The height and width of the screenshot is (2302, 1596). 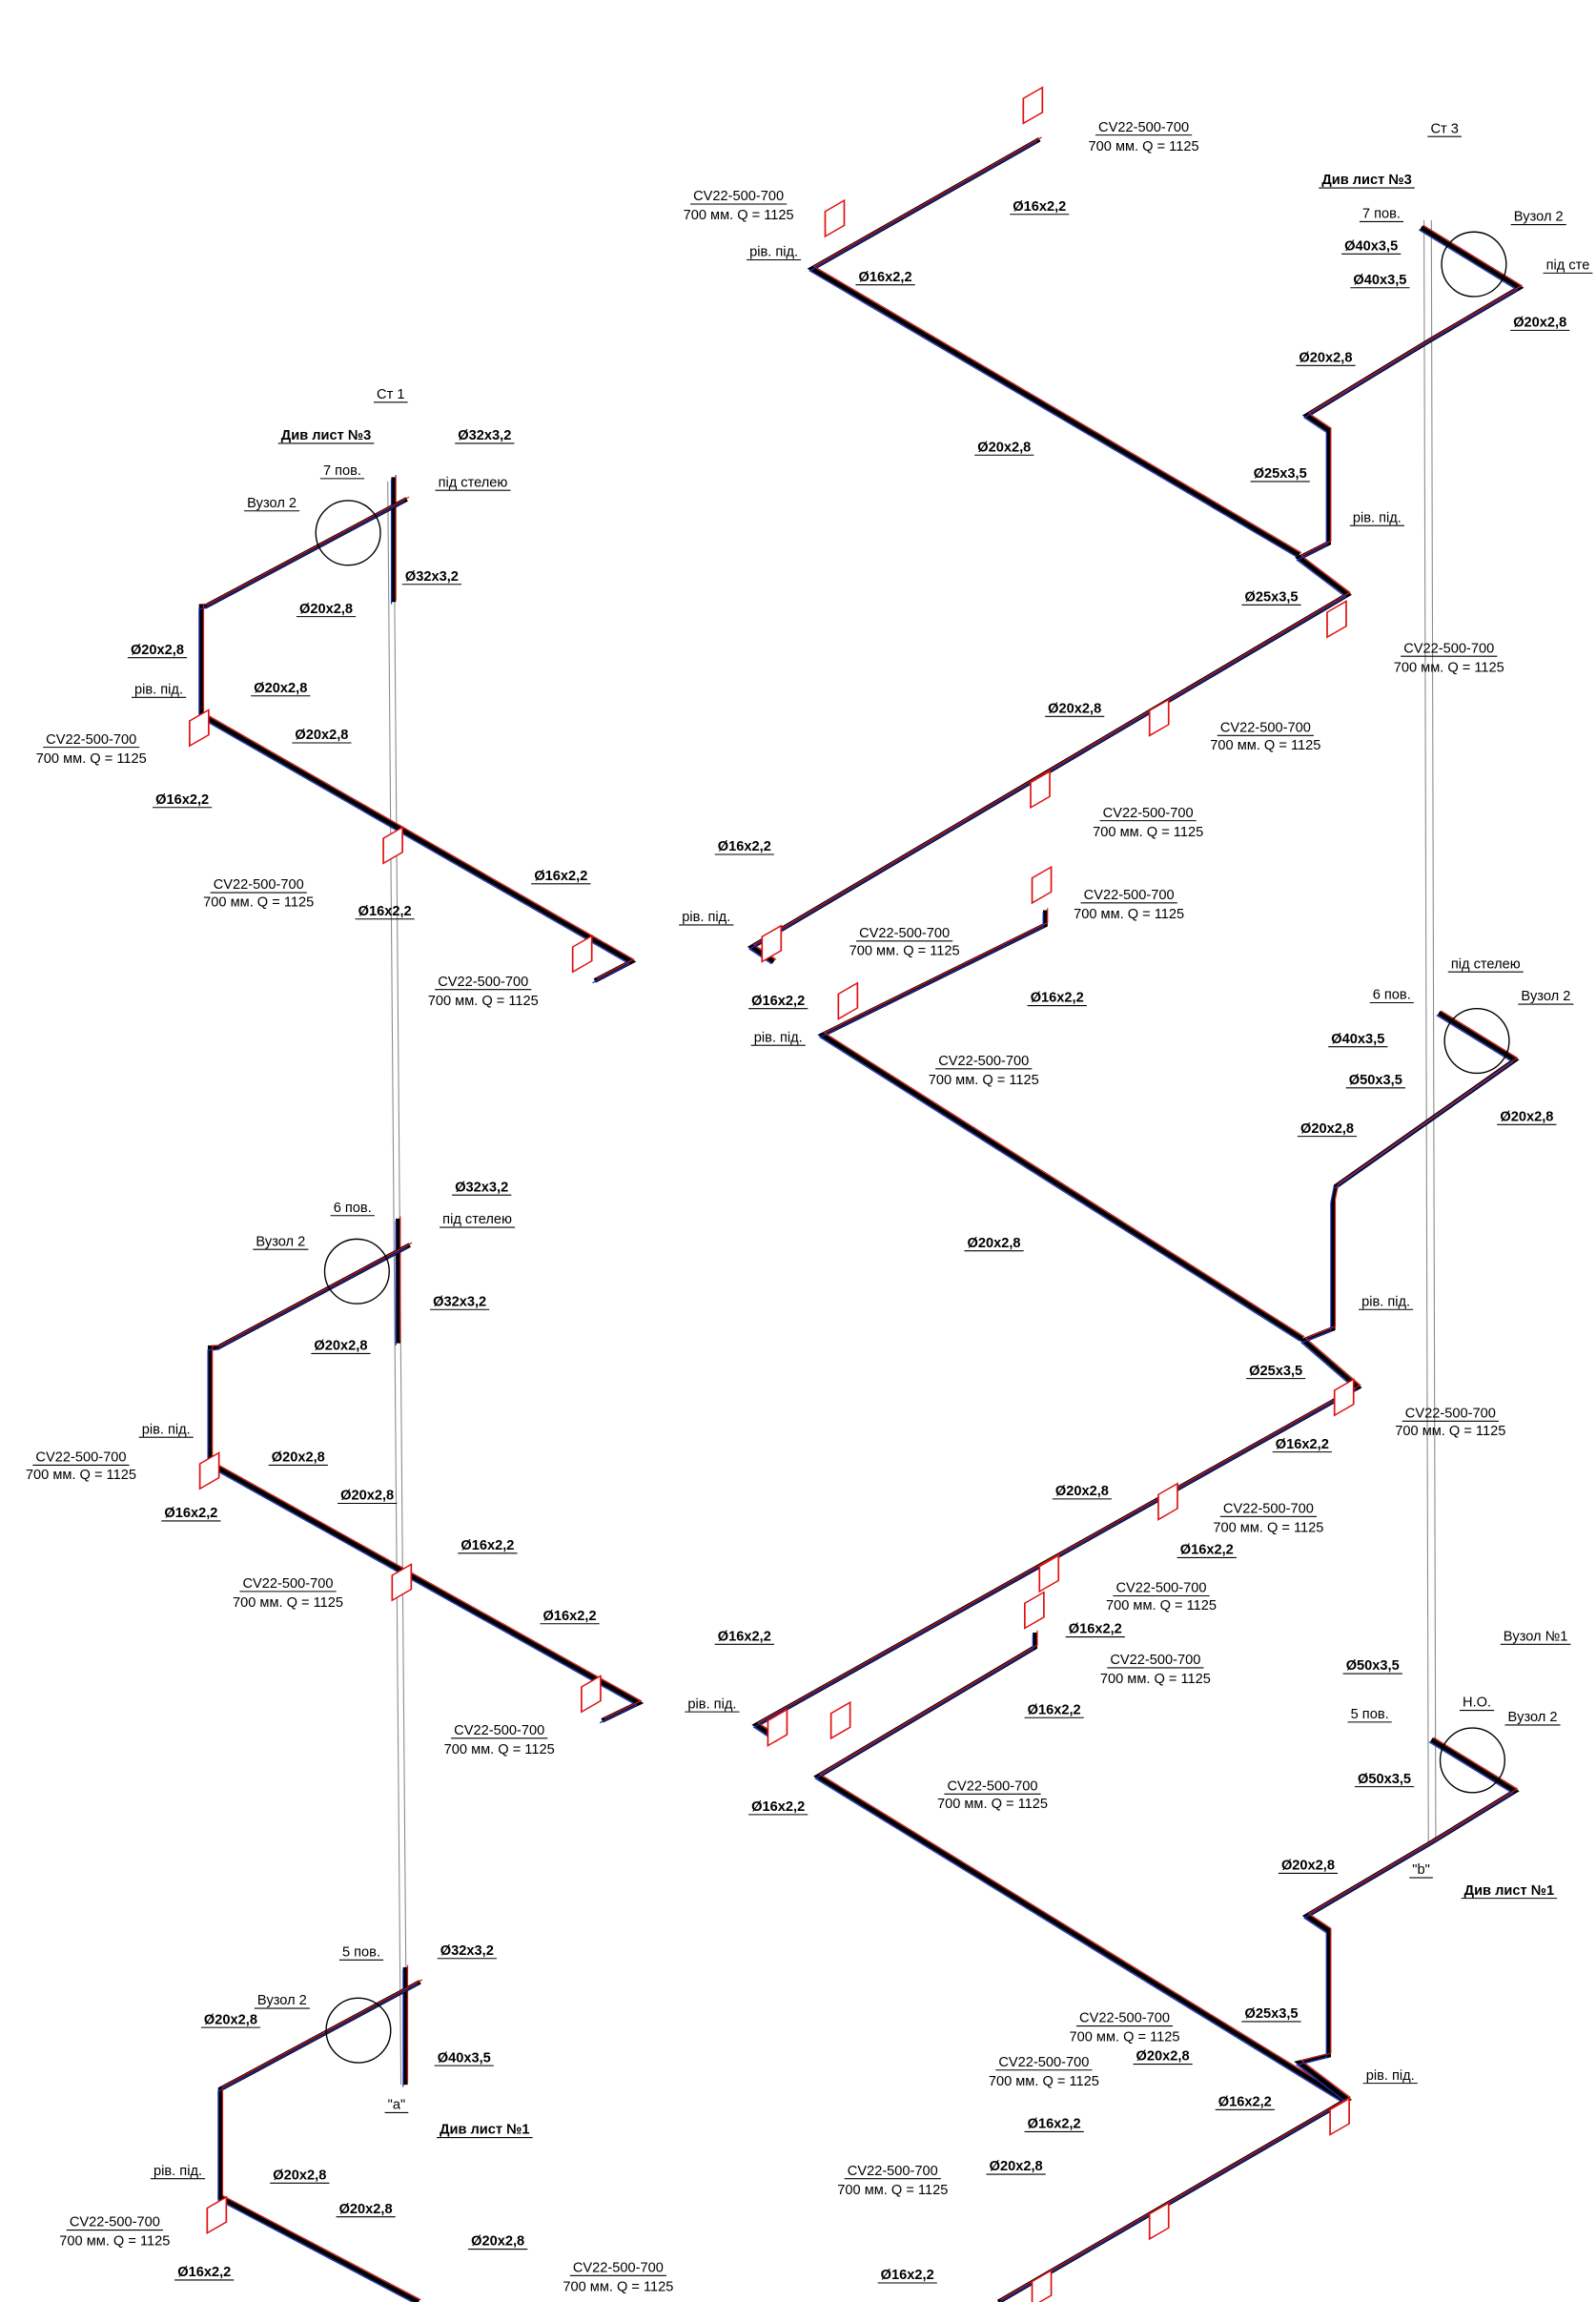 I want to click on label: 7 пов., so click(x=1381, y=214).